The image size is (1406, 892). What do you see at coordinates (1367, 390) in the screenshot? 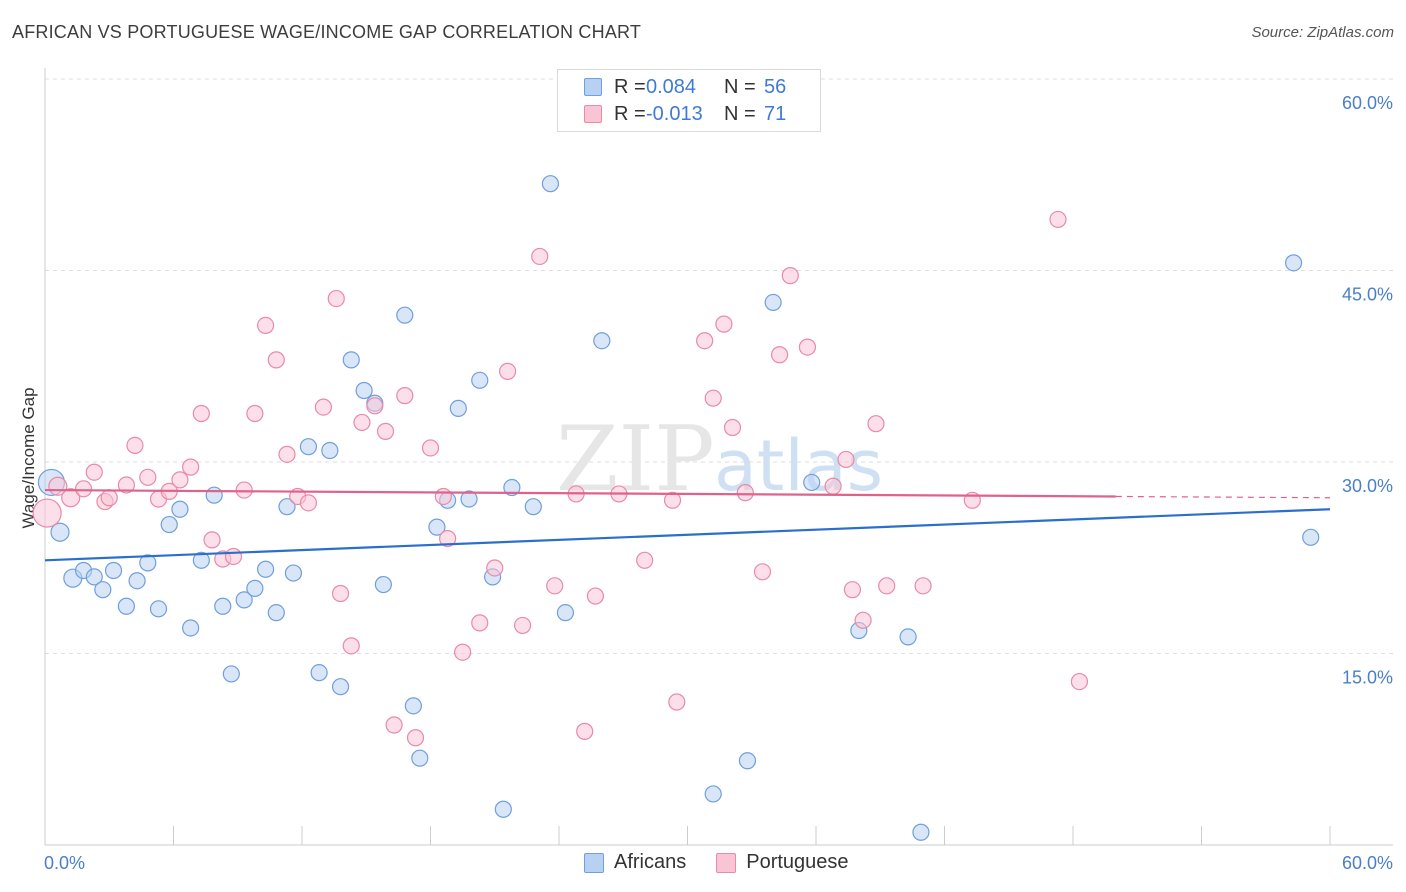
I see `y-tick-labels: 15.0% 30.0% 45.0% 60.0%` at bounding box center [1367, 390].